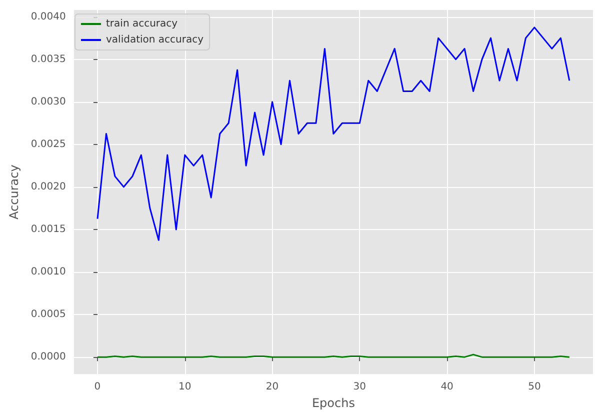 The height and width of the screenshot is (414, 595). What do you see at coordinates (272, 387) in the screenshot?
I see `x-tick-label: 20` at bounding box center [272, 387].